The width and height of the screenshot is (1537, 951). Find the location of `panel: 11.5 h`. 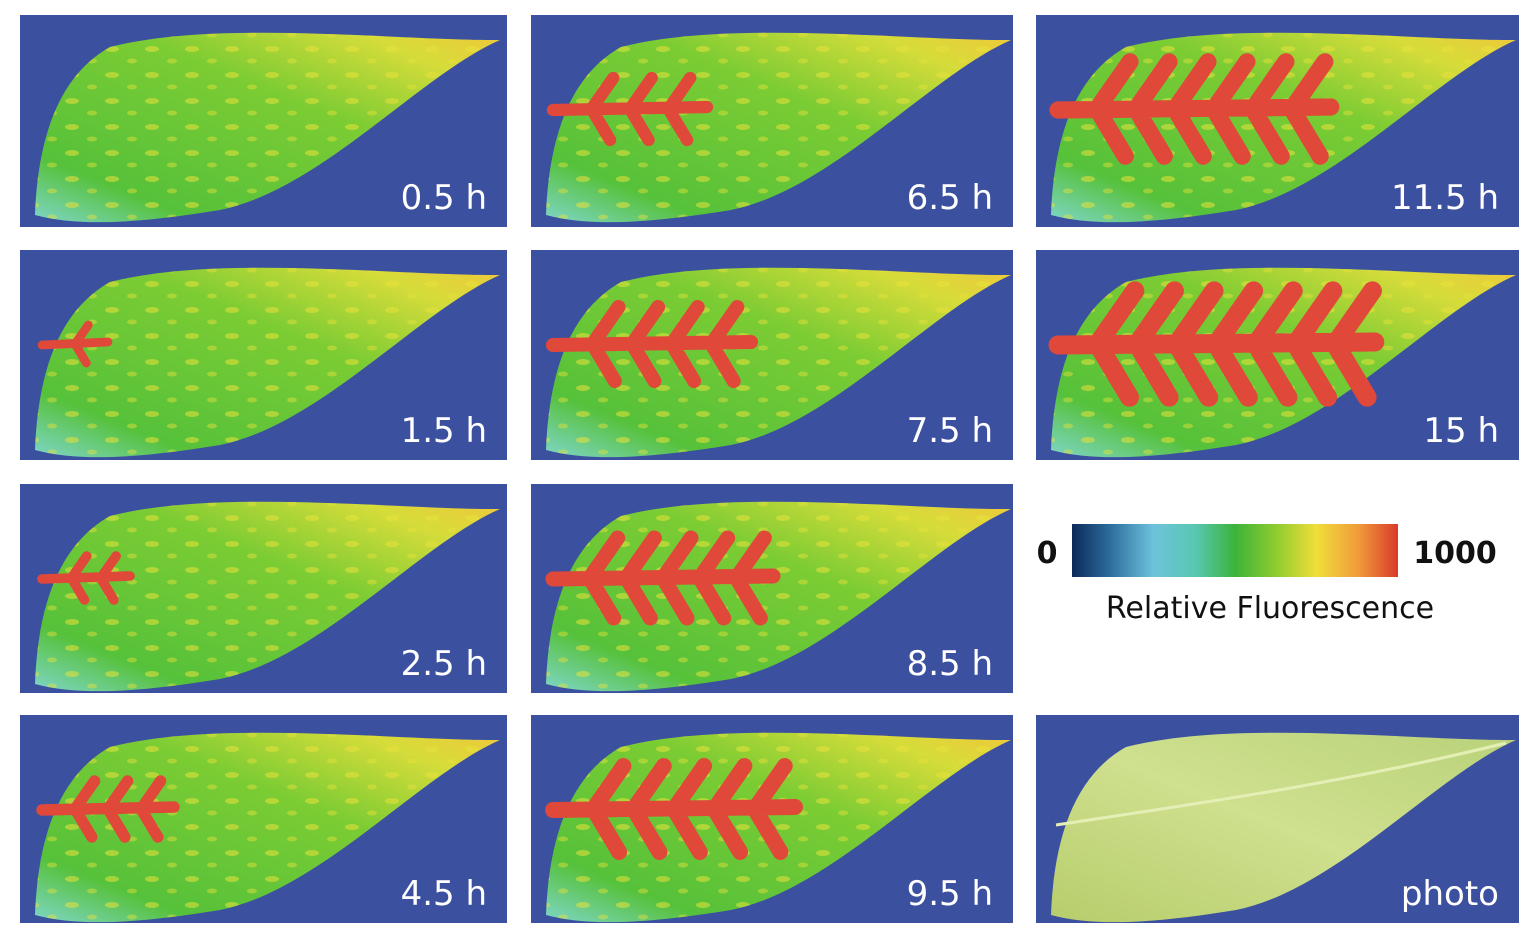

panel: 11.5 h is located at coordinates (1277, 121).